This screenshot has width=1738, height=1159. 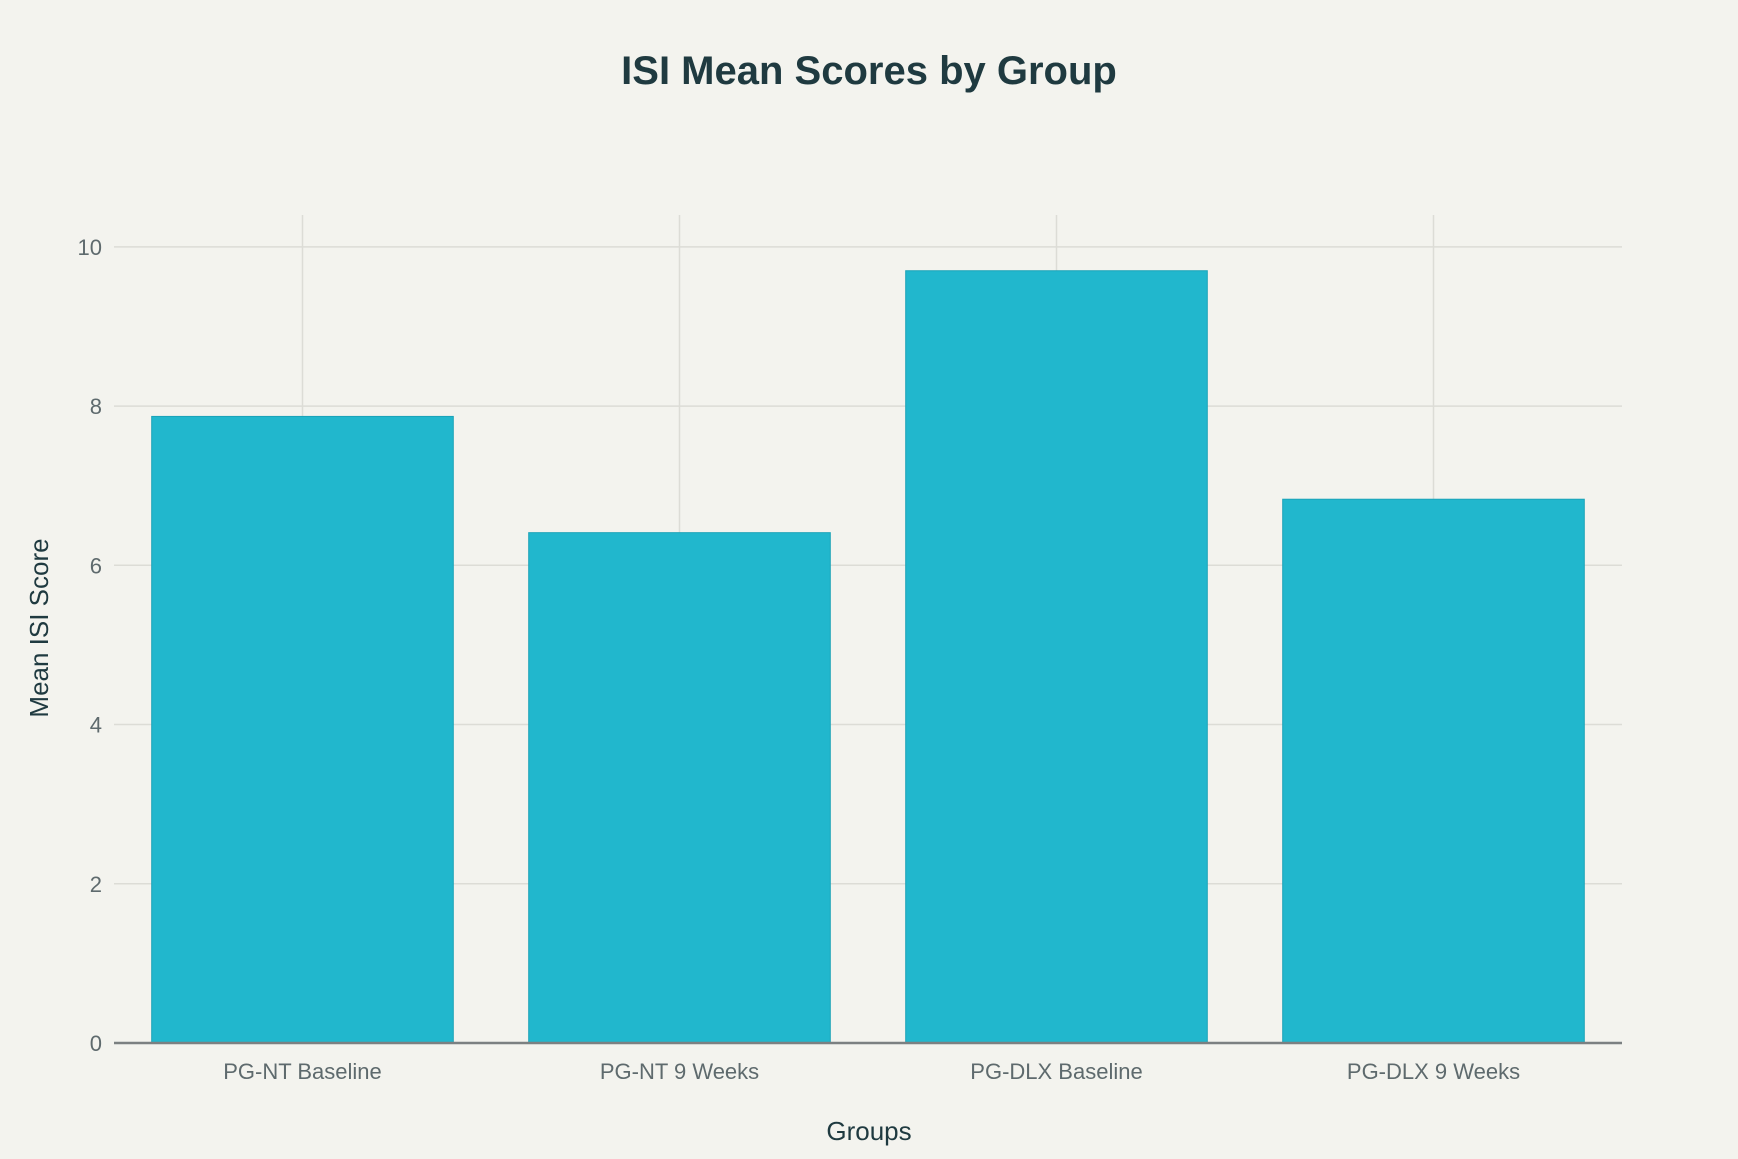 What do you see at coordinates (1433, 1071) in the screenshot?
I see `x-tick-label: PG-DLX 9 Weeks` at bounding box center [1433, 1071].